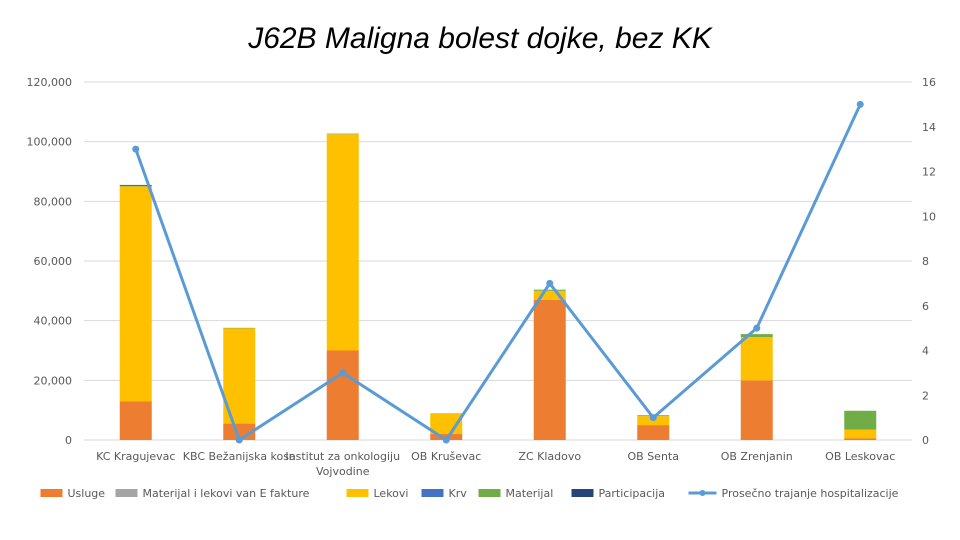  I want to click on legend-swatch-point, so click(702, 493).